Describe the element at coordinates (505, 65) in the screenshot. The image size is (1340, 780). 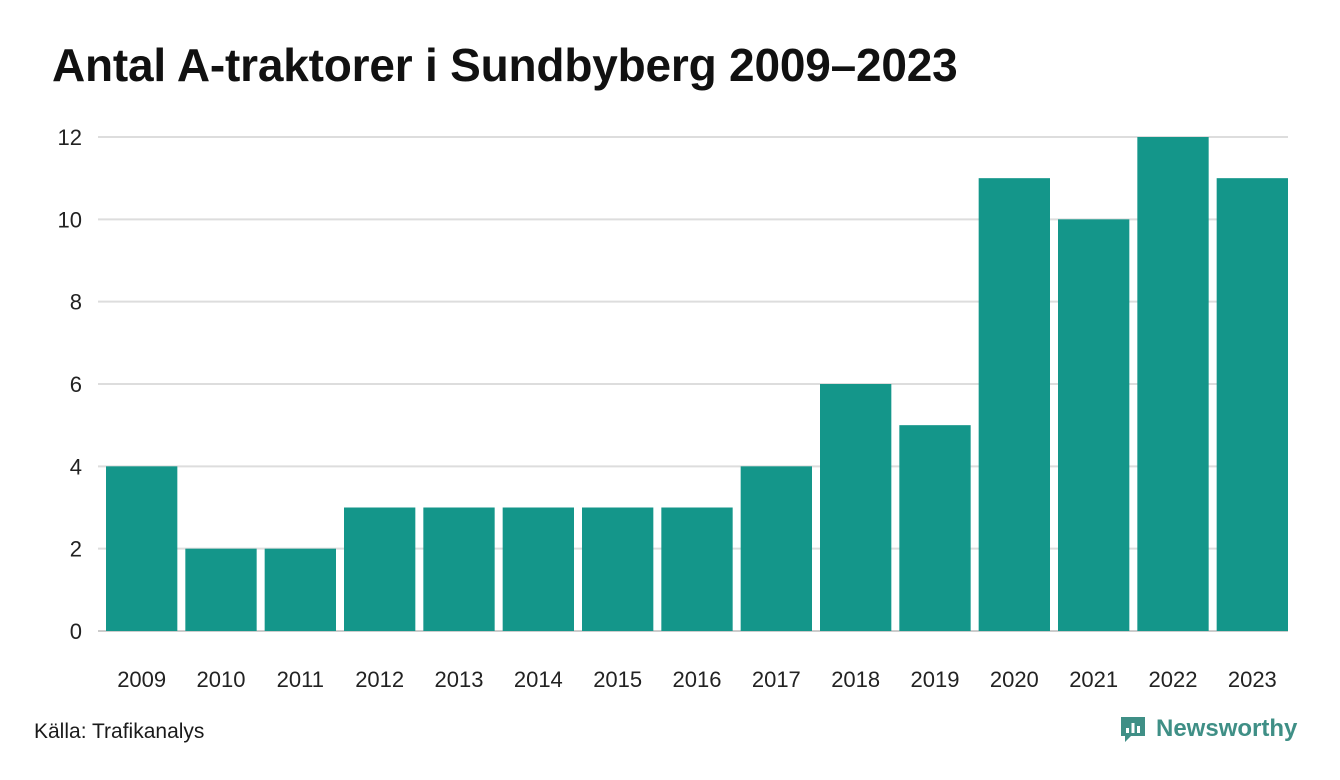
I see `chart-title: Antal A-traktorer i Sundbyberg 2009–2023` at that location.